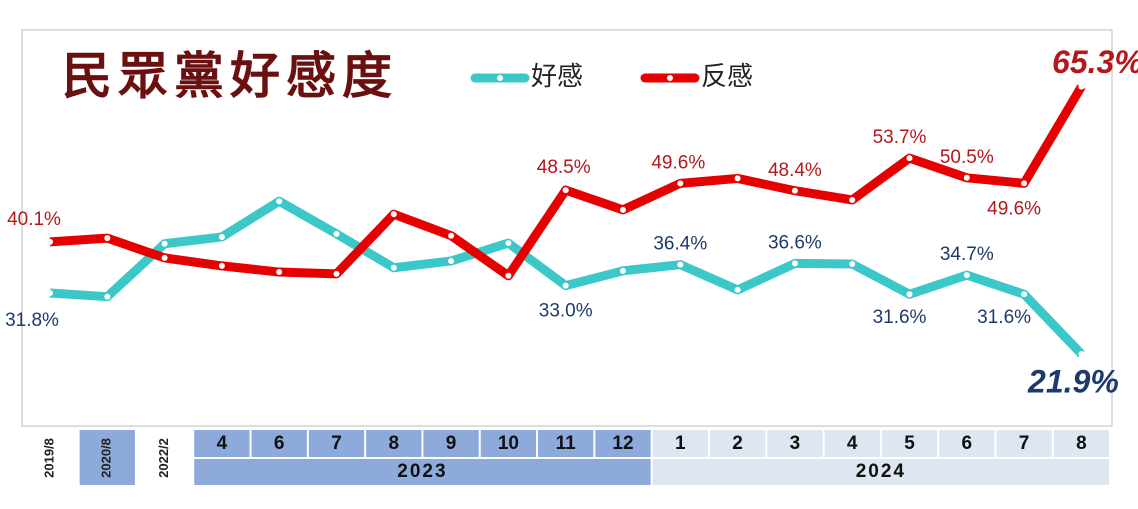 The width and height of the screenshot is (1138, 509). What do you see at coordinates (967, 157) in the screenshot?
I see `data-label: 50.5%` at bounding box center [967, 157].